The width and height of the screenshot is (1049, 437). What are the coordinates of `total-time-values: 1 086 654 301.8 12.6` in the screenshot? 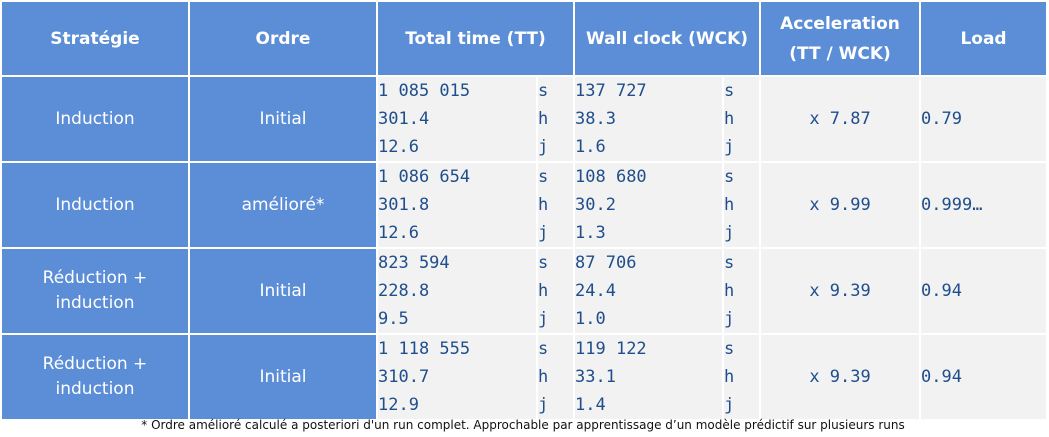 It's located at (457, 205).